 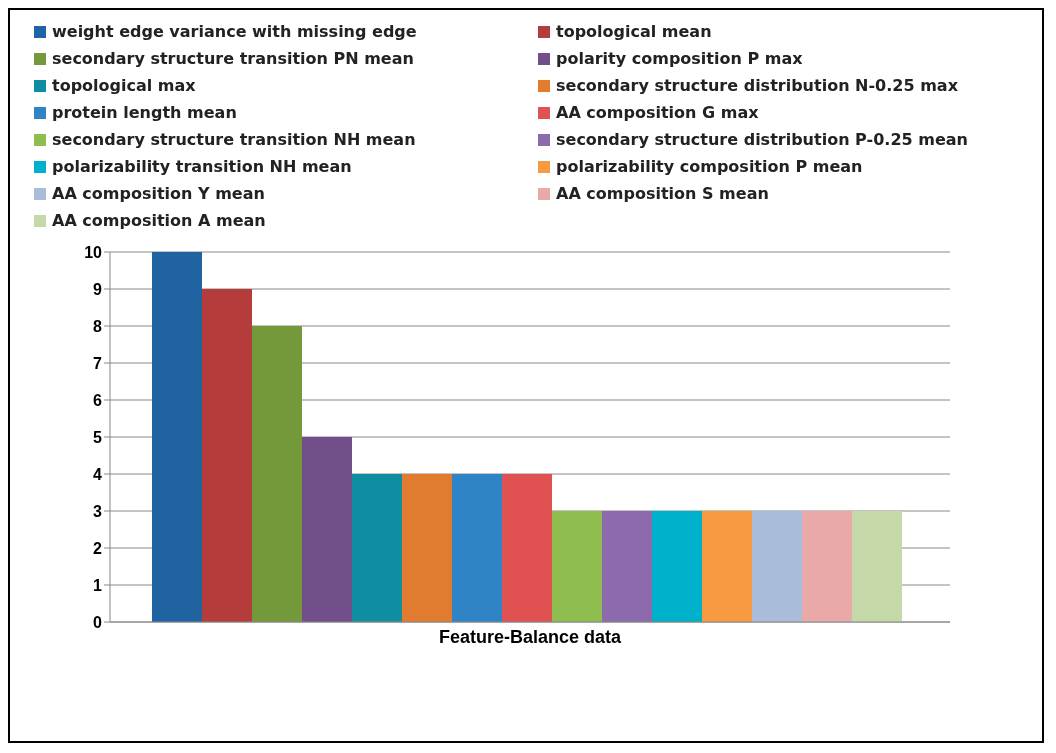 What do you see at coordinates (144, 112) in the screenshot?
I see `legend-label: protein length mean` at bounding box center [144, 112].